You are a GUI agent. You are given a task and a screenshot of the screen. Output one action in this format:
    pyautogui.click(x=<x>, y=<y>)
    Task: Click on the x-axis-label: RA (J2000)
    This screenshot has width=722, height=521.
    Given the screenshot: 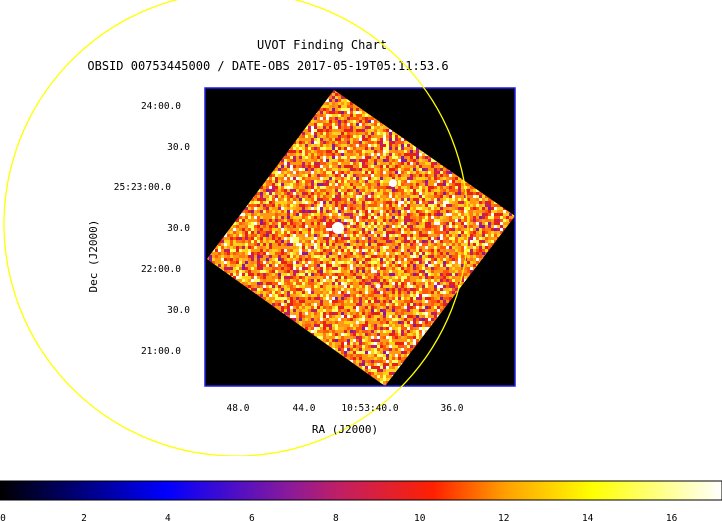 What is the action you would take?
    pyautogui.click(x=345, y=429)
    